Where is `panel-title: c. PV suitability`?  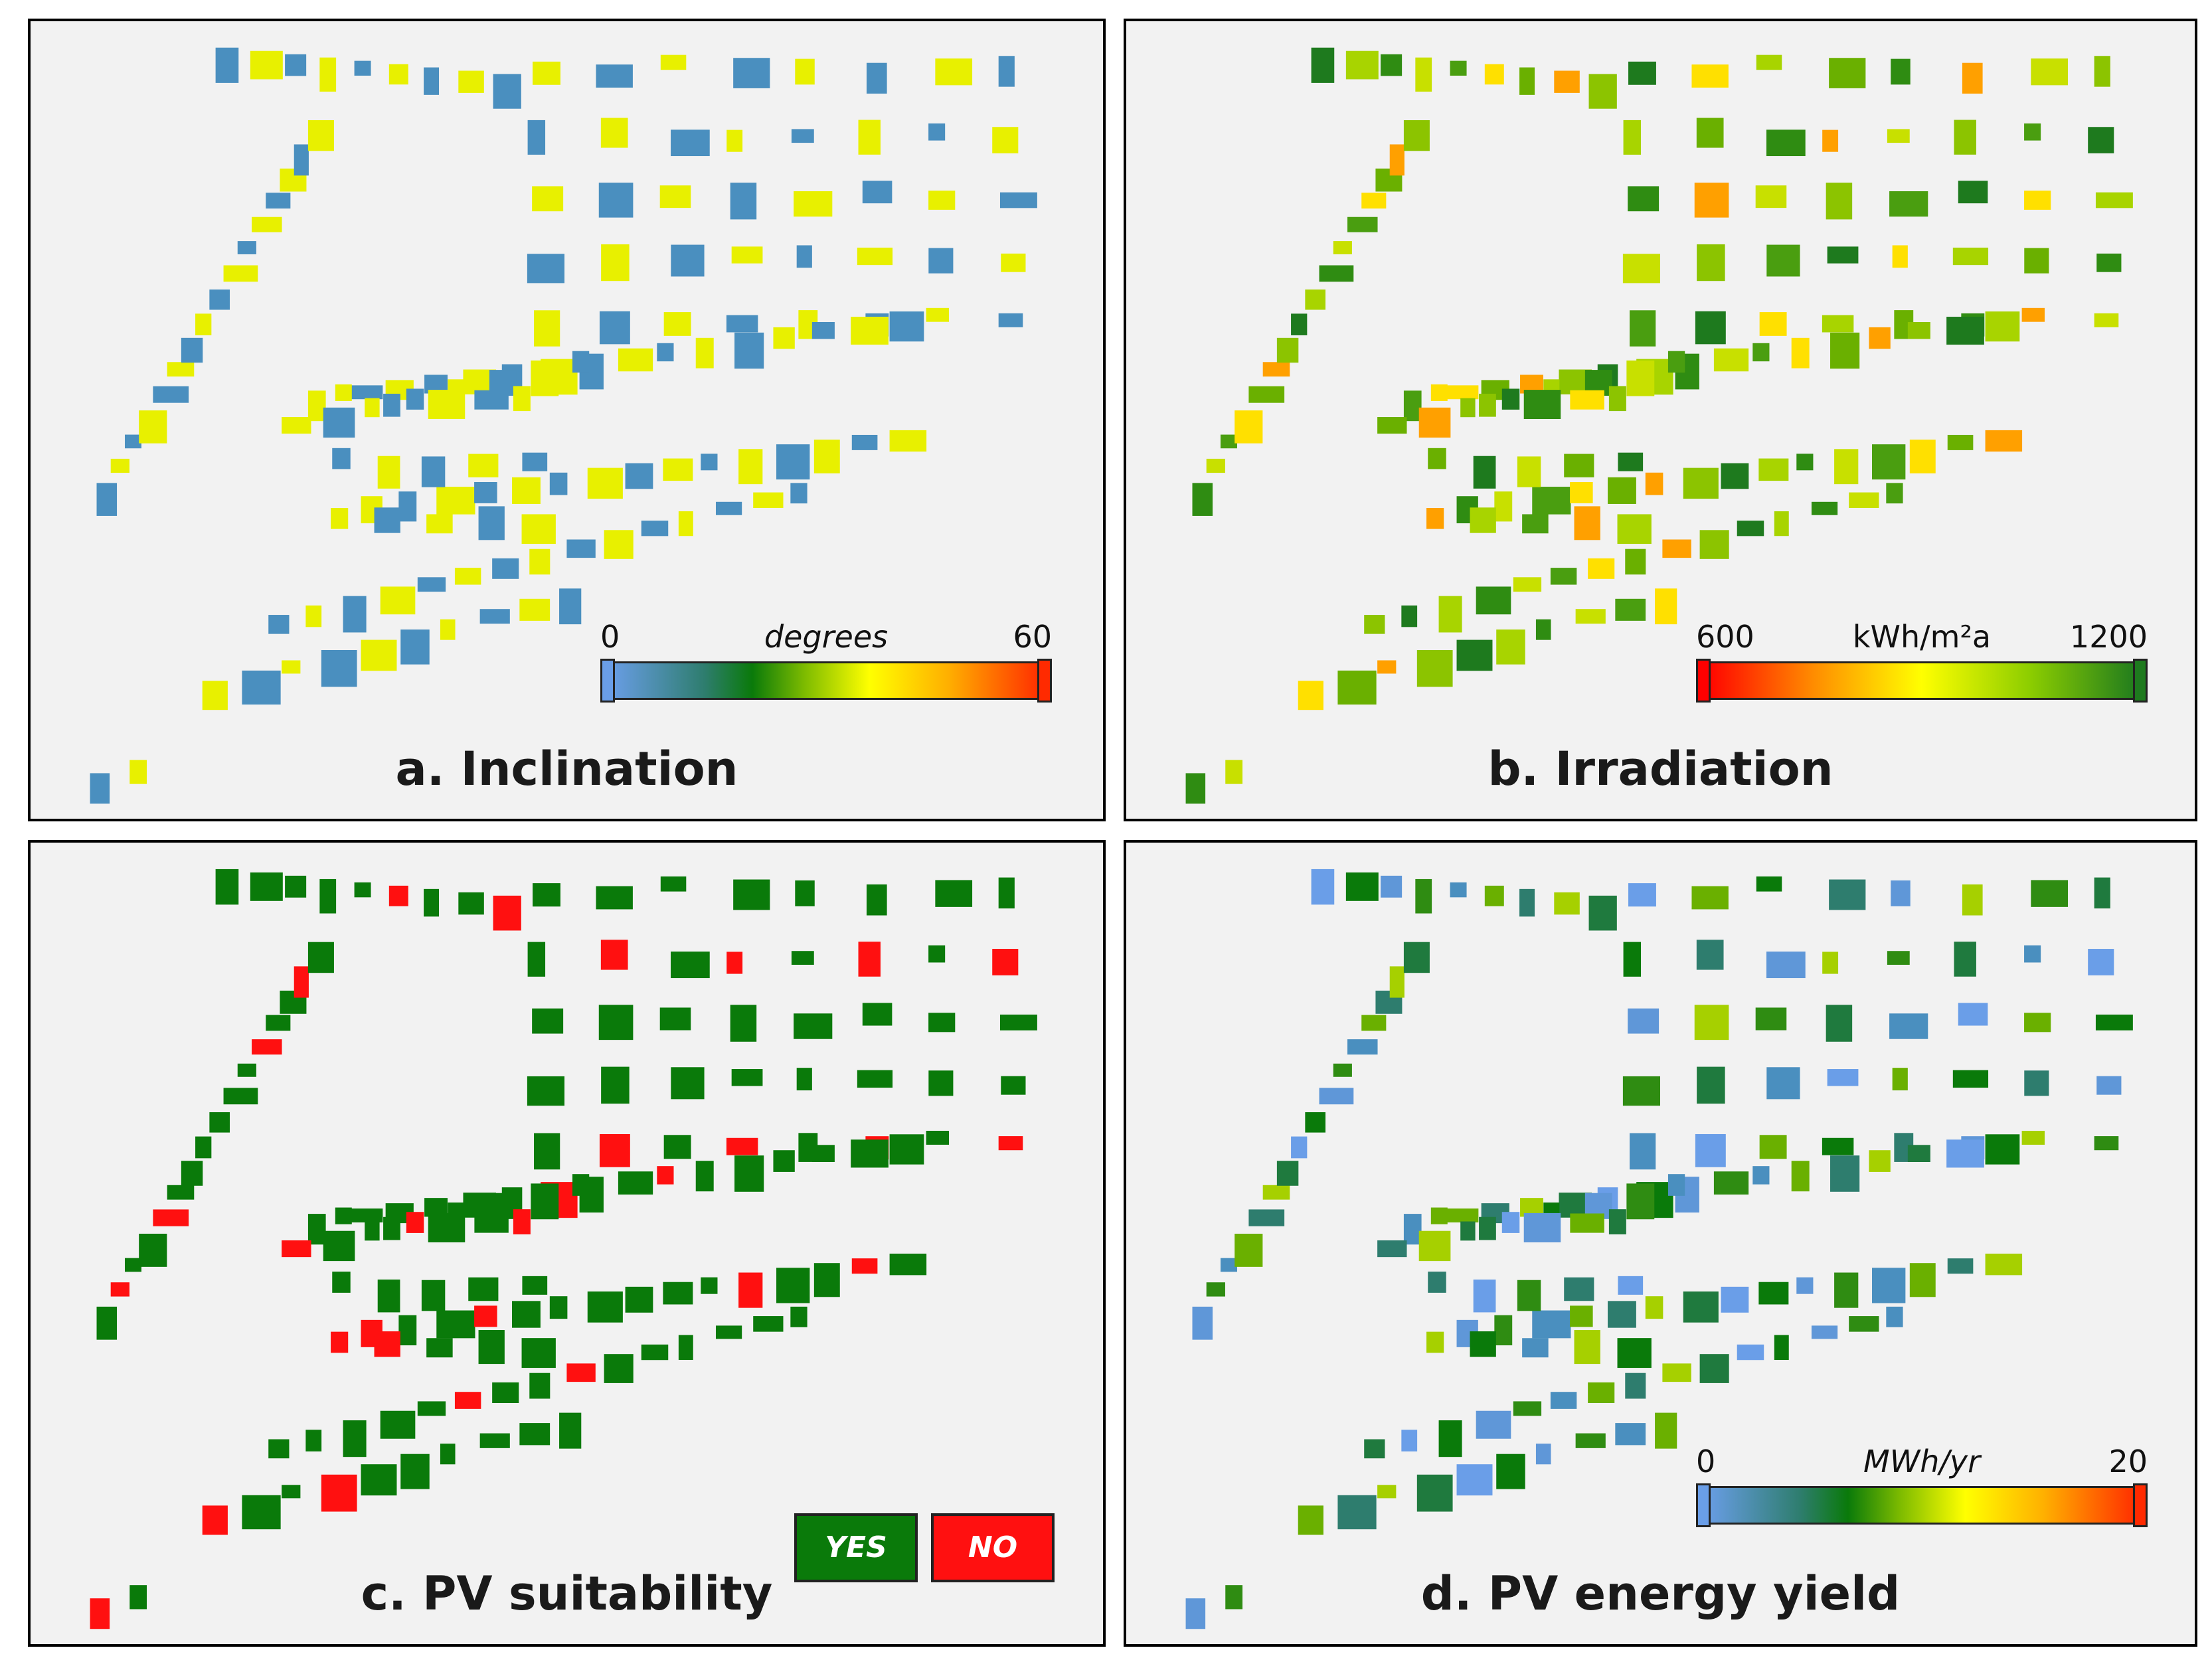 panel-title: c. PV suitability is located at coordinates (567, 1593).